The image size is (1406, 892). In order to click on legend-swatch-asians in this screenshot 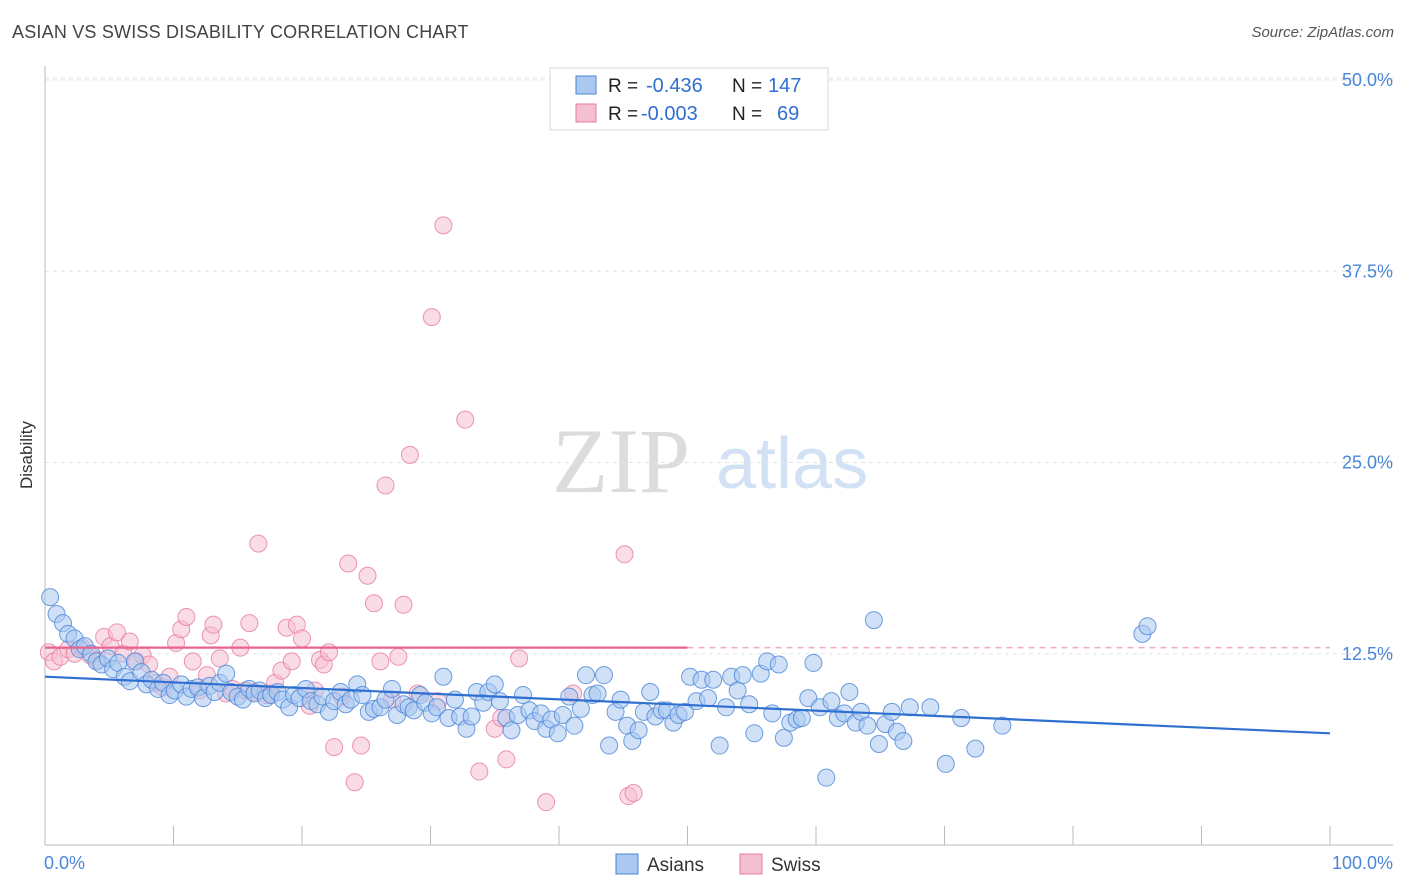, I will do `click(627, 864)`.